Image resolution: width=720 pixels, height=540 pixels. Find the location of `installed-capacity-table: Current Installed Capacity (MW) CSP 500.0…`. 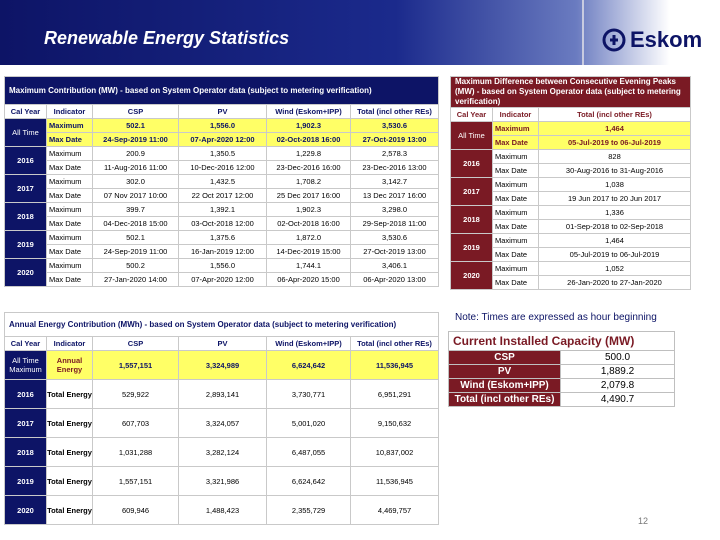

installed-capacity-table: Current Installed Capacity (MW) CSP 500.0… is located at coordinates (561, 369).